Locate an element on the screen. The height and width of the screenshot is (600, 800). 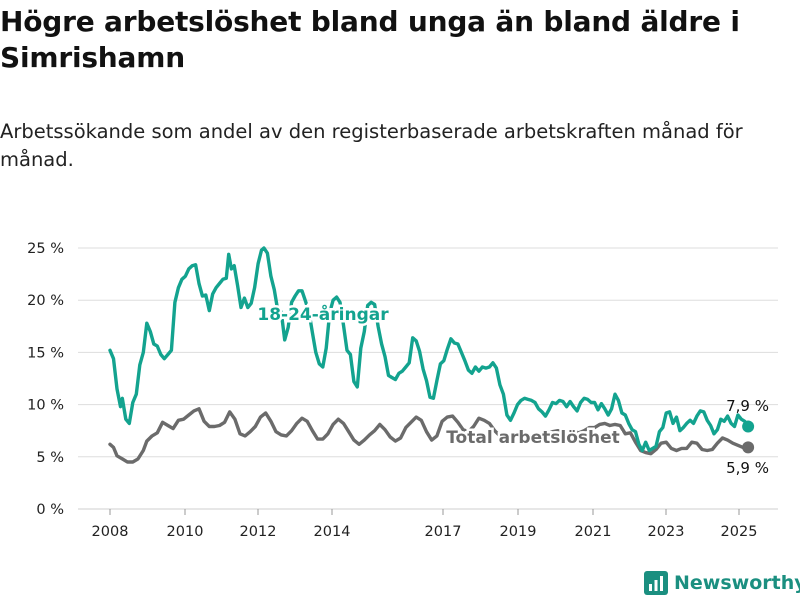
brand: Newsworthy is located at coordinates (722, 583).